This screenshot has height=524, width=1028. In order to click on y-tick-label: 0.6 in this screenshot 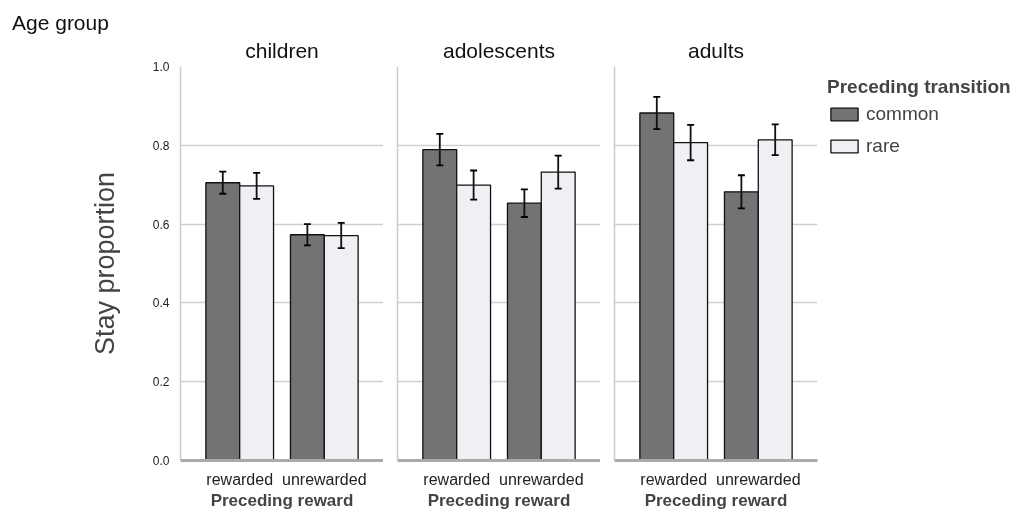, I will do `click(161, 224)`.